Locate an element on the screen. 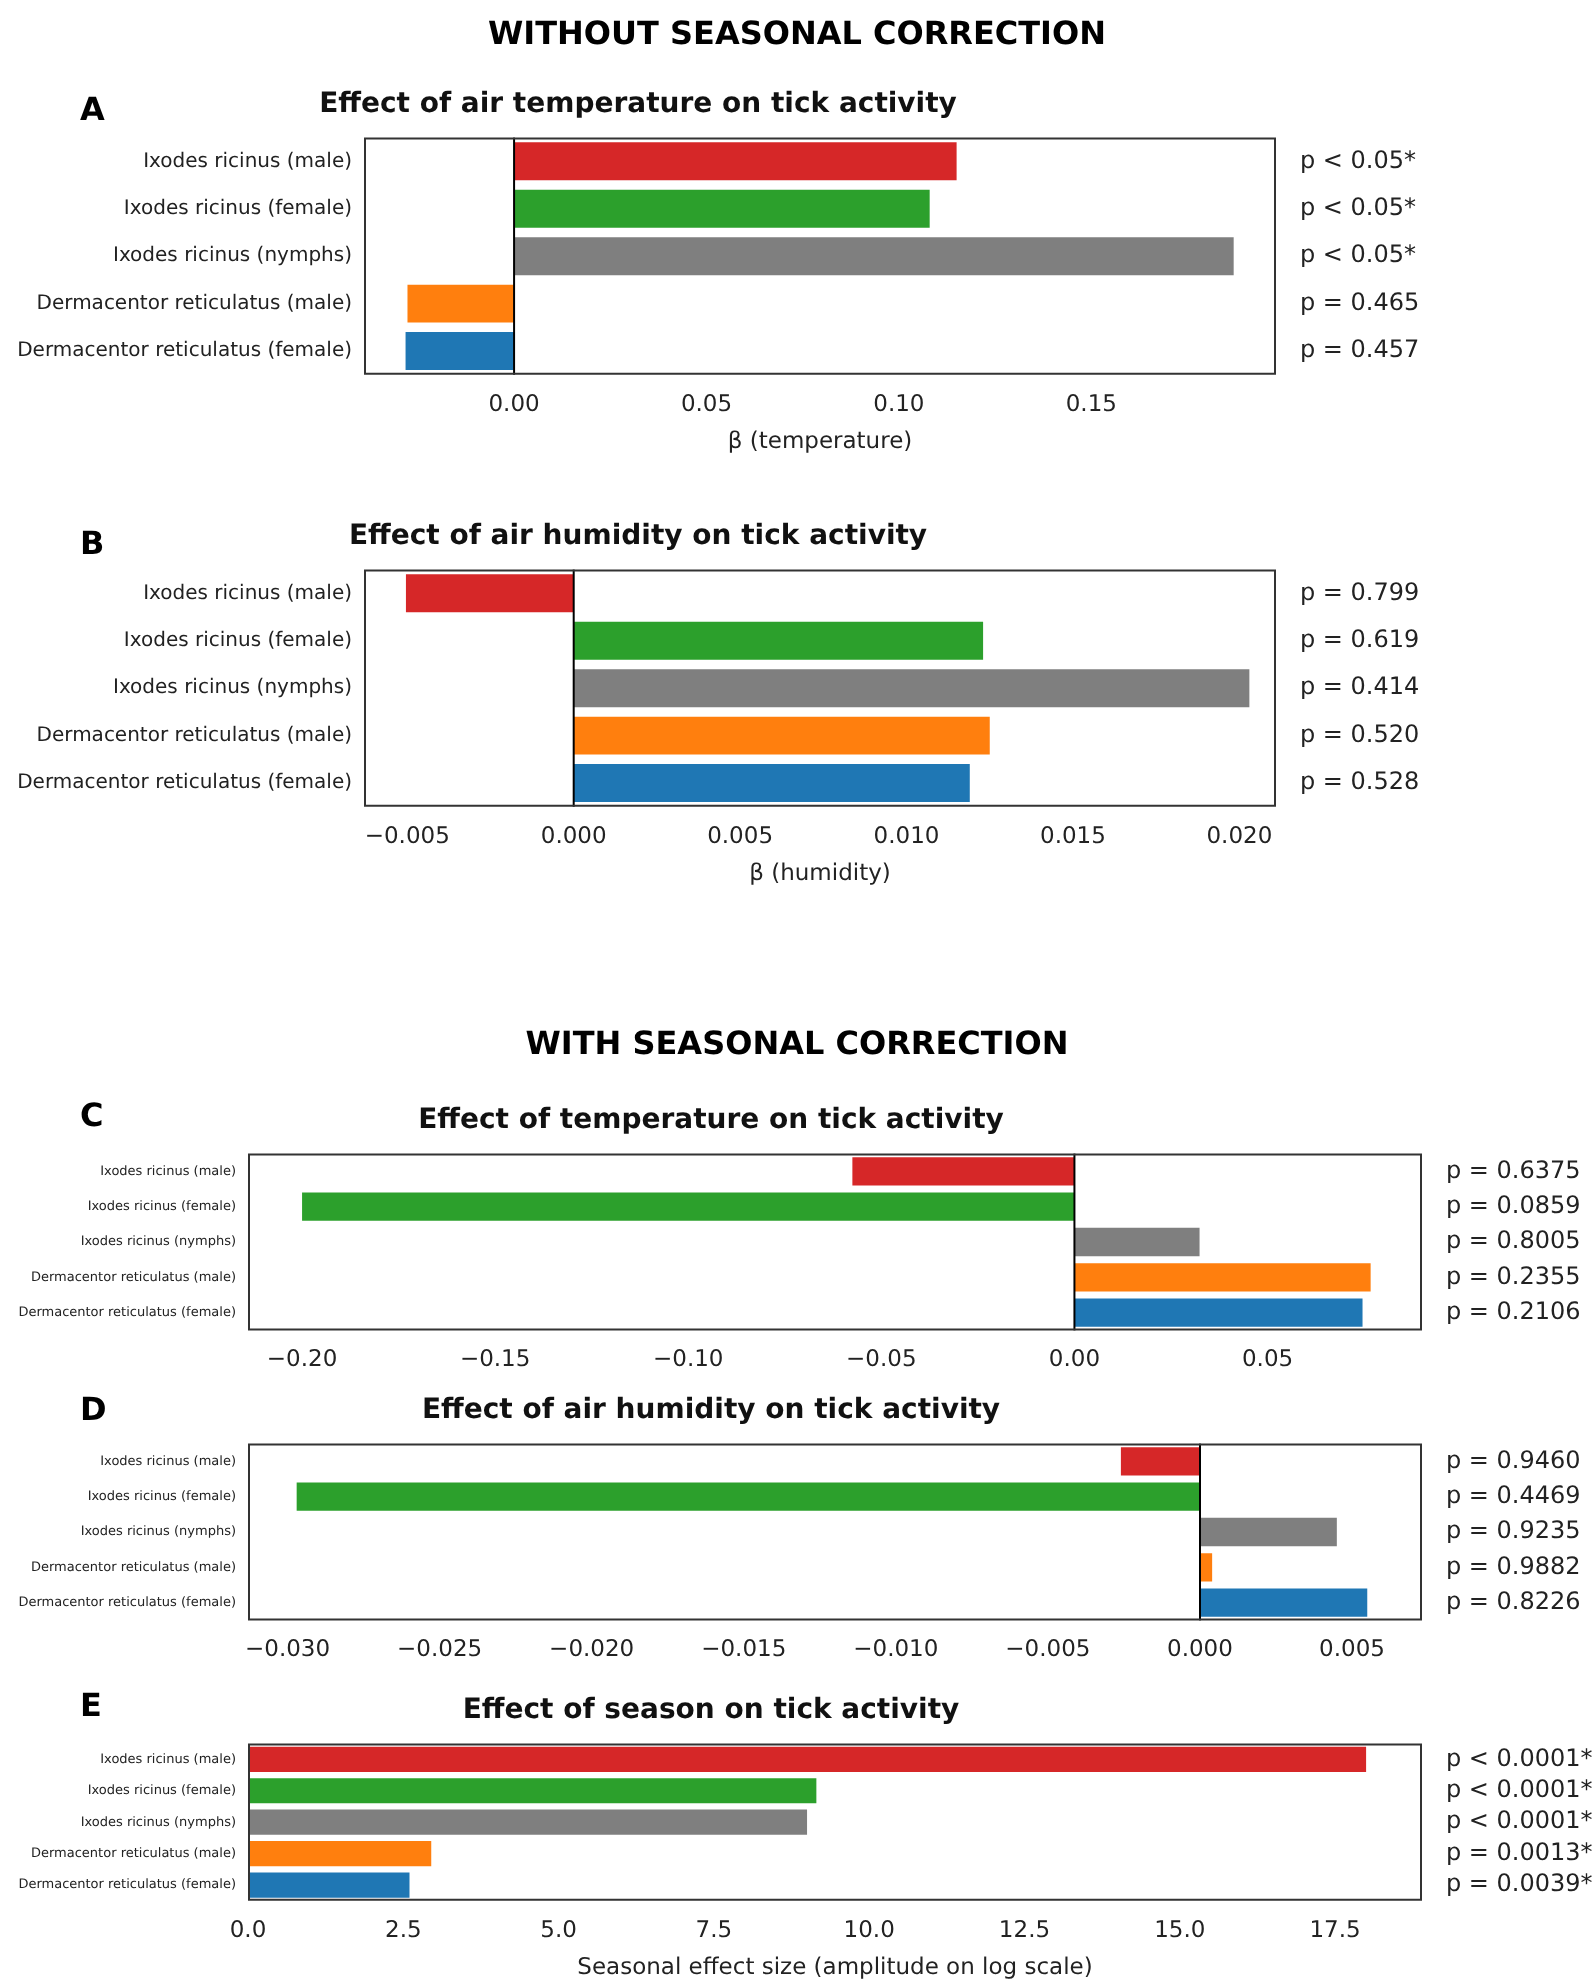  x-tick-label: 0.0 is located at coordinates (248, 1928).